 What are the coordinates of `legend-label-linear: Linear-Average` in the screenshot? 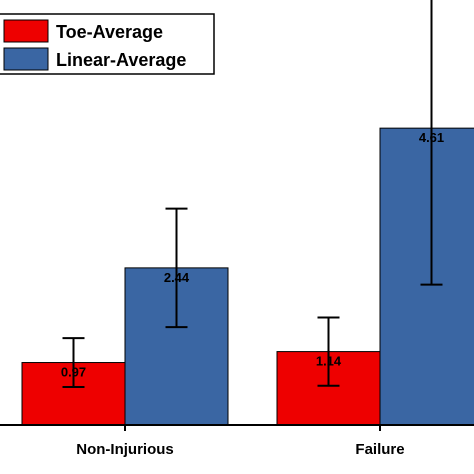 It's located at (121, 60).